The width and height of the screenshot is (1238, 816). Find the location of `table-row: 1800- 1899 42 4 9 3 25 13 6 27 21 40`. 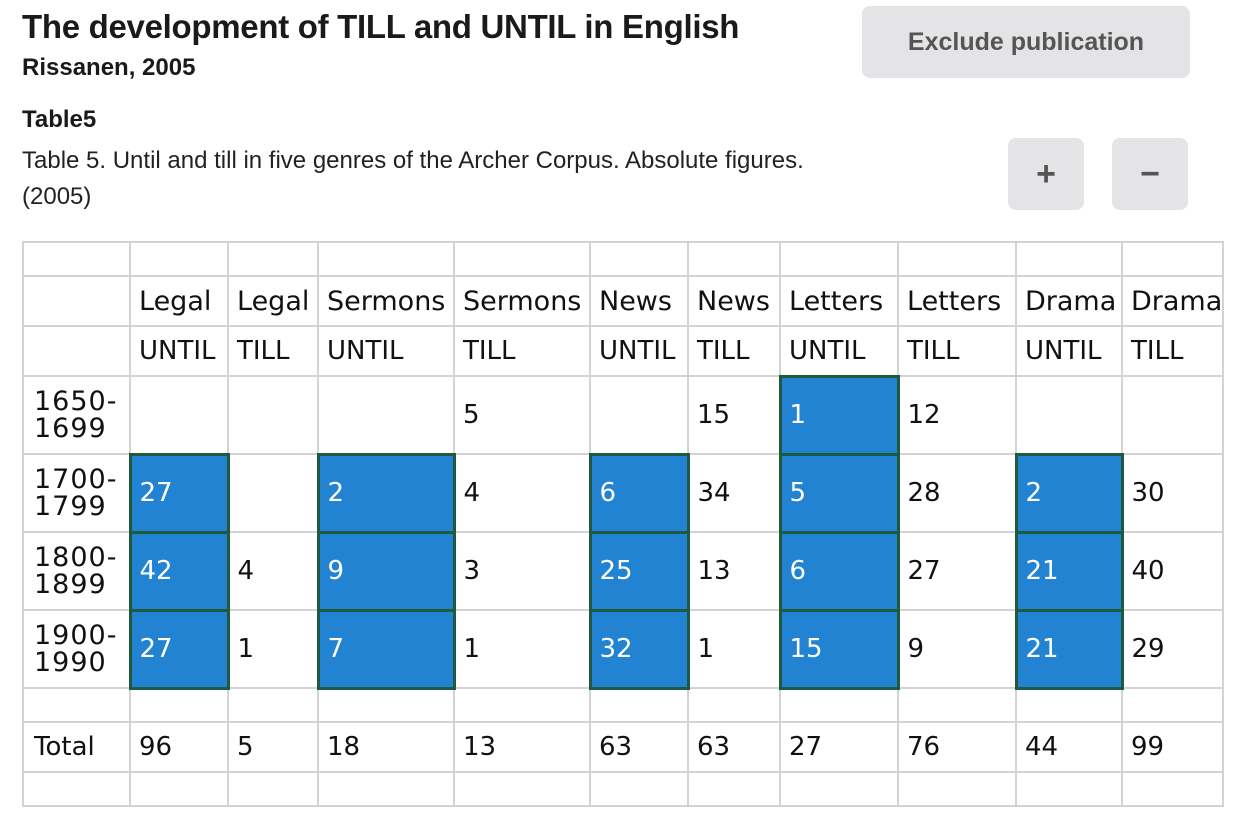

table-row: 1800- 1899 42 4 9 3 25 13 6 27 21 40 is located at coordinates (623, 571).